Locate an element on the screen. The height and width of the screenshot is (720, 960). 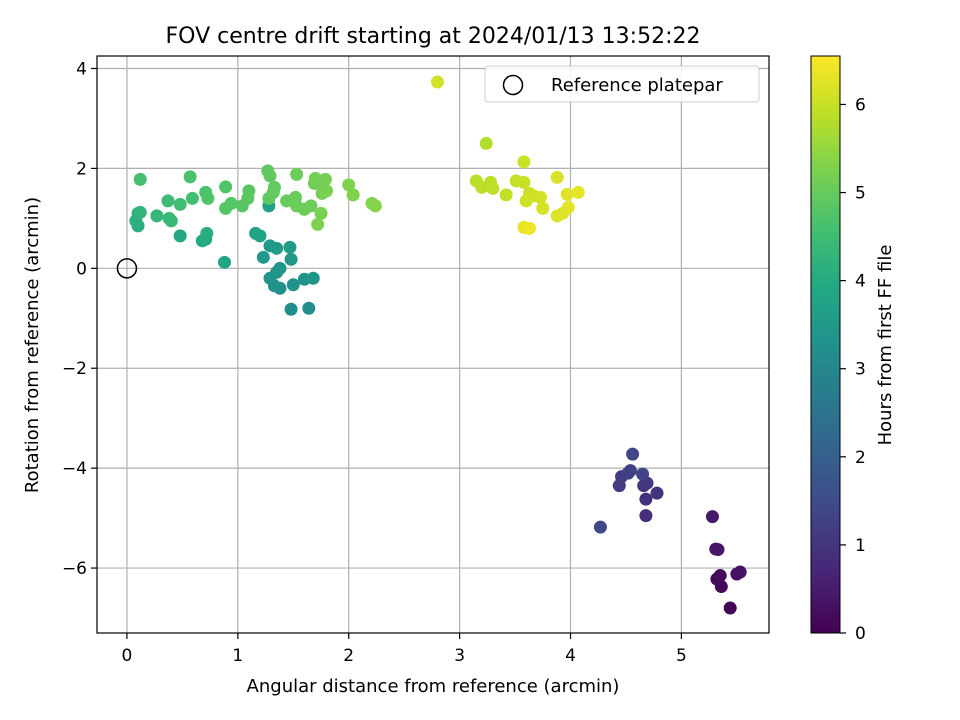
x-tick-label: 0 is located at coordinates (127, 656).